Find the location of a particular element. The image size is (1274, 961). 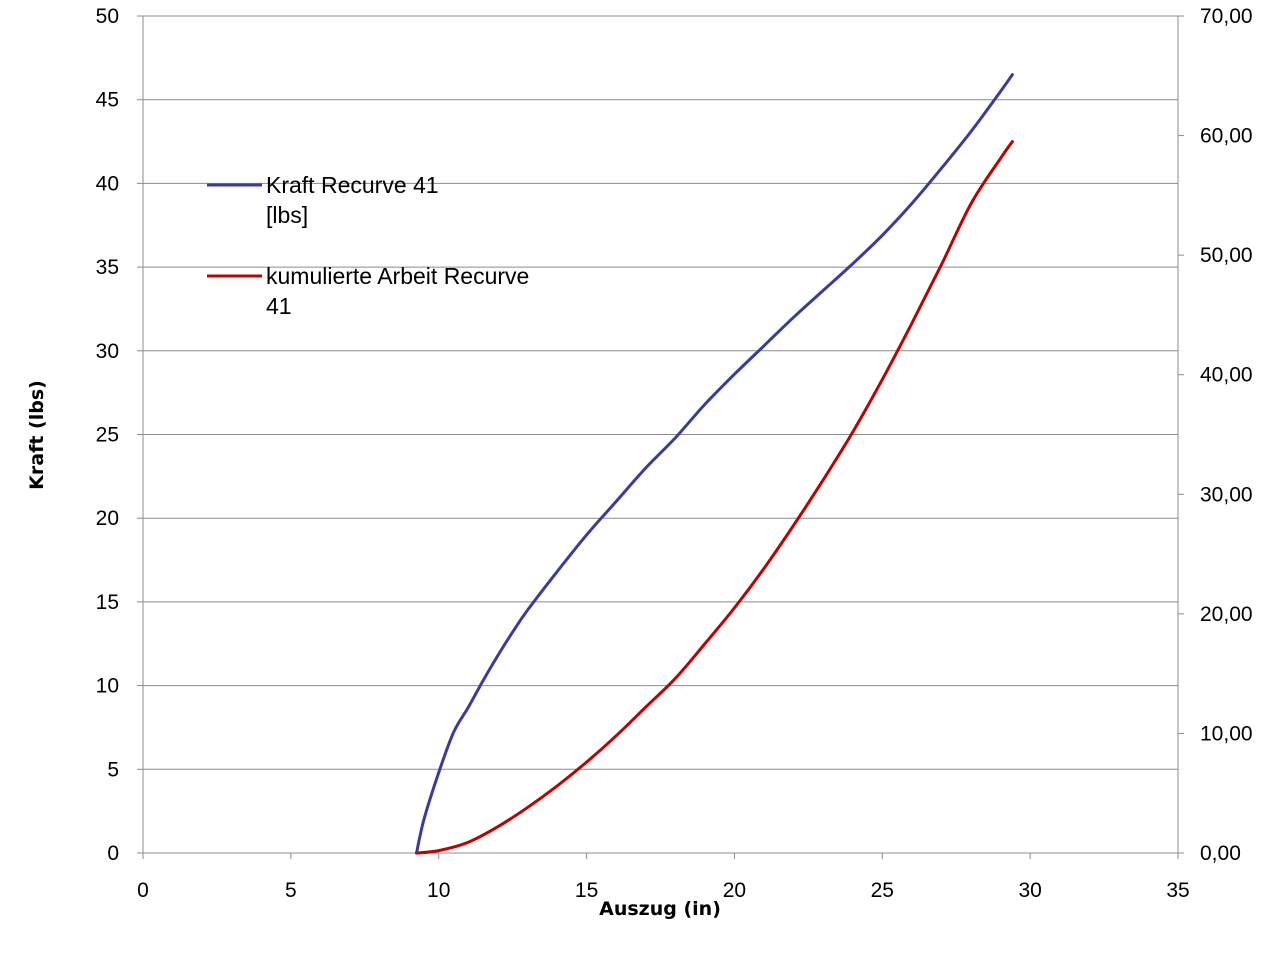

legend-label-2: kumulierte Arbeit Recurve is located at coordinates (397, 276).